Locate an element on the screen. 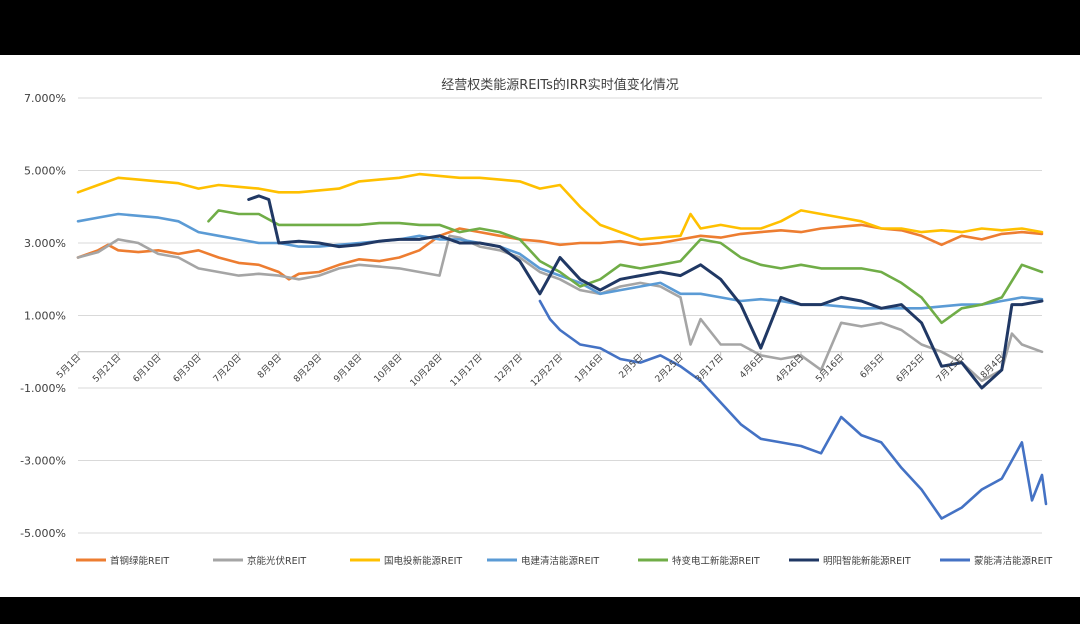 The height and width of the screenshot is (624, 1080). x-tick-label: 1月16日 is located at coordinates (589, 368).